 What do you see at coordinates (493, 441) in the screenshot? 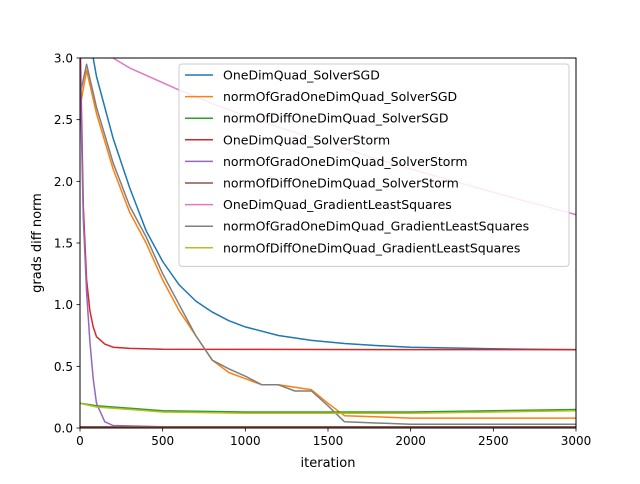
I see `x-tick-label: 2500` at bounding box center [493, 441].